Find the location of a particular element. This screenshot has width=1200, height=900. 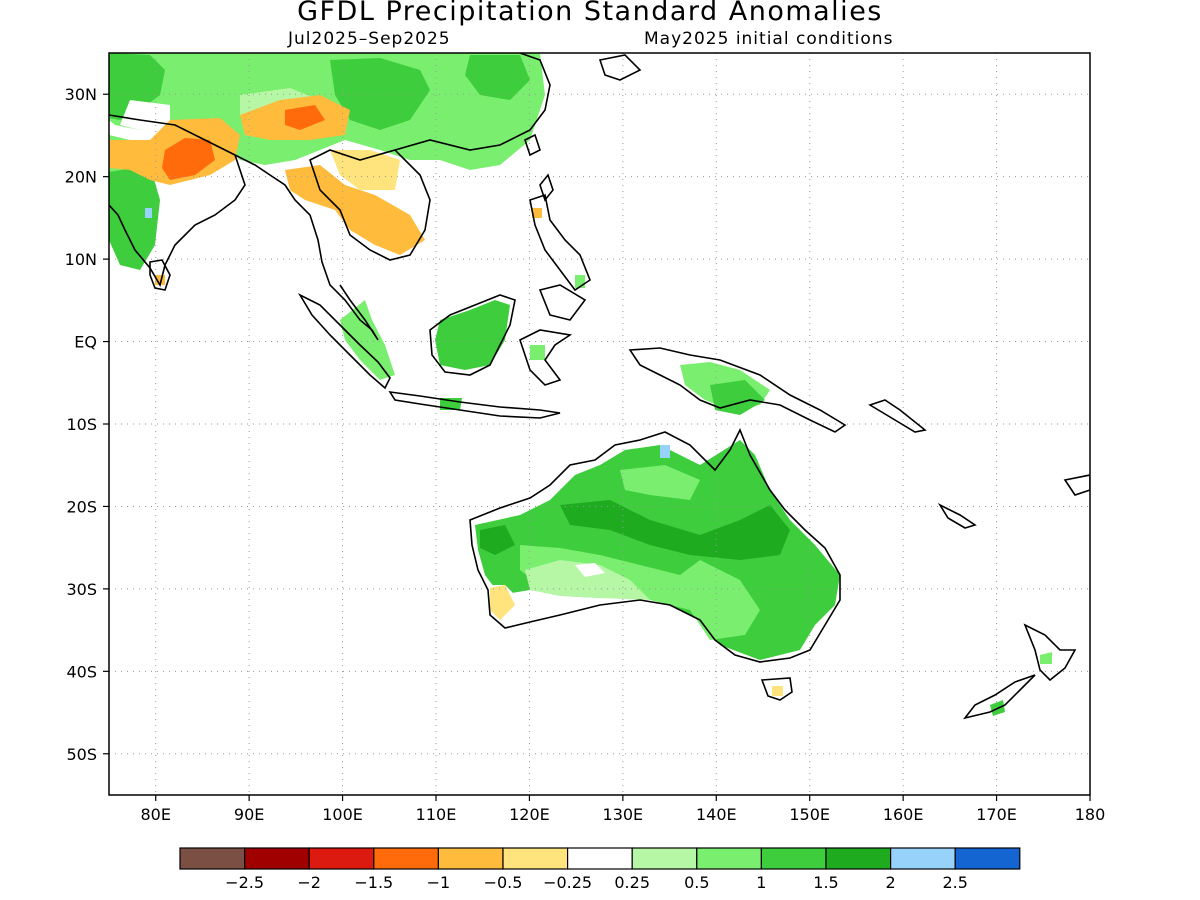

lon-tick-label: 120E is located at coordinates (529, 814).